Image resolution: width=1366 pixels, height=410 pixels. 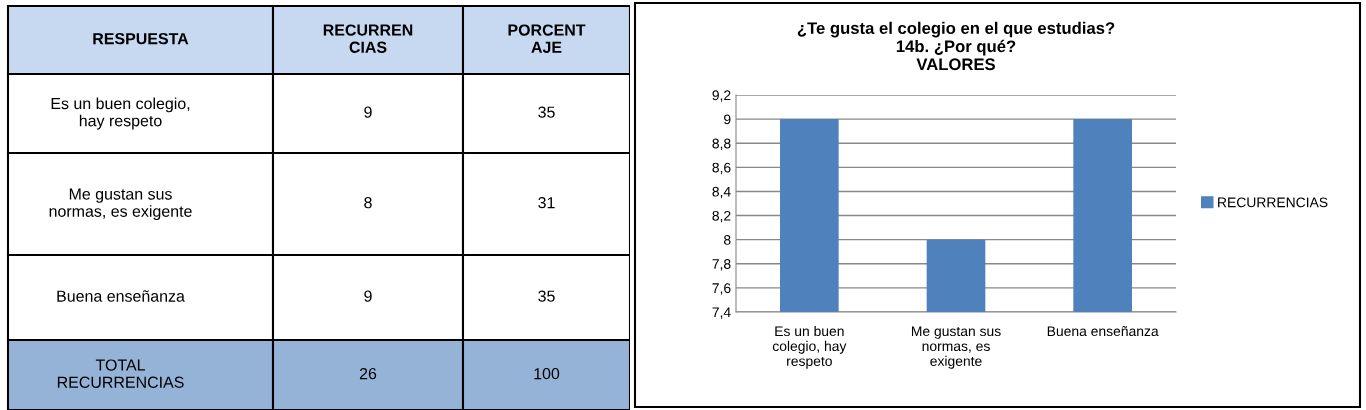 I want to click on category-label: Buena enseñanza, so click(x=121, y=296).